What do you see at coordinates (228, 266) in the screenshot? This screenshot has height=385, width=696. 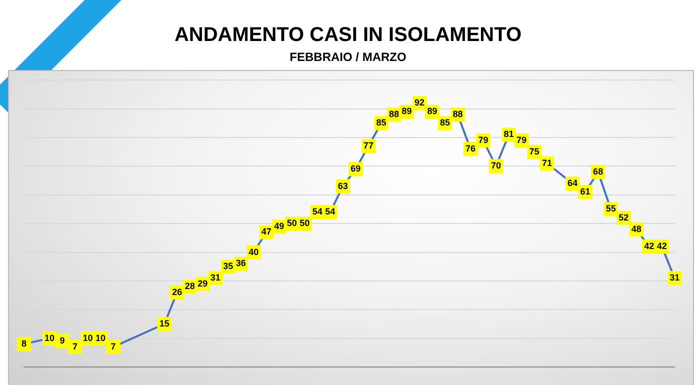 I see `data-label: 35` at bounding box center [228, 266].